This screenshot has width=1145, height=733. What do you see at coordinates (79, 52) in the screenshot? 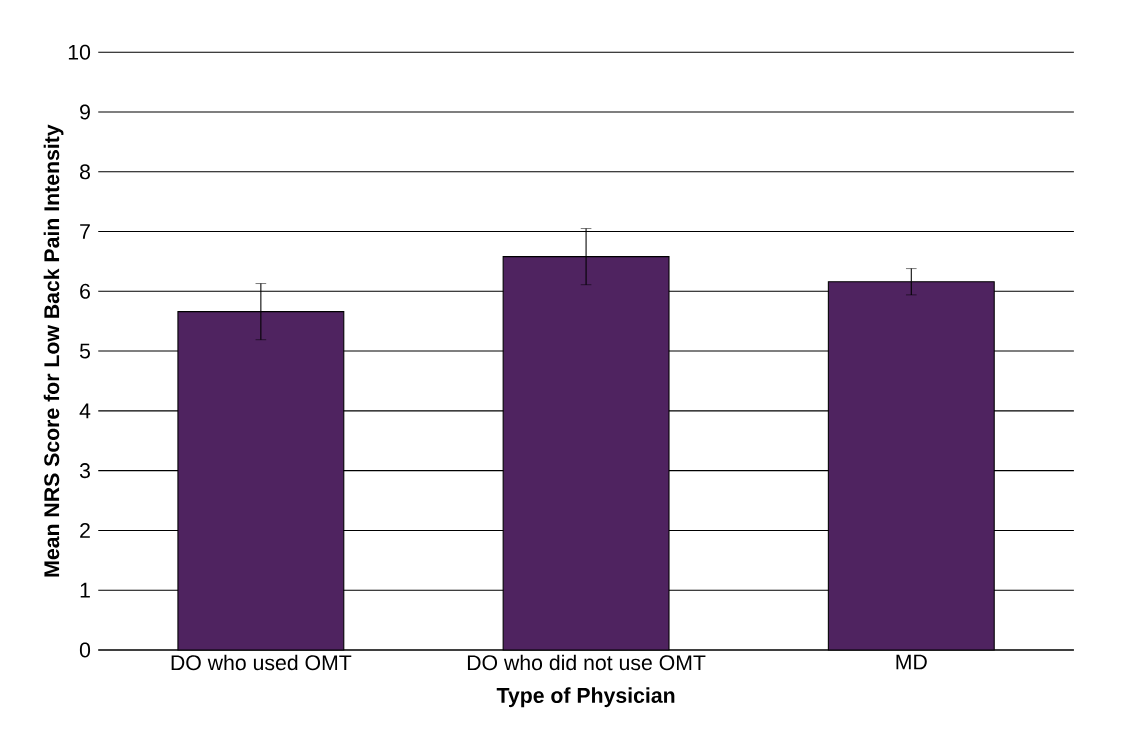
I see `y-tick-label: 10` at bounding box center [79, 52].